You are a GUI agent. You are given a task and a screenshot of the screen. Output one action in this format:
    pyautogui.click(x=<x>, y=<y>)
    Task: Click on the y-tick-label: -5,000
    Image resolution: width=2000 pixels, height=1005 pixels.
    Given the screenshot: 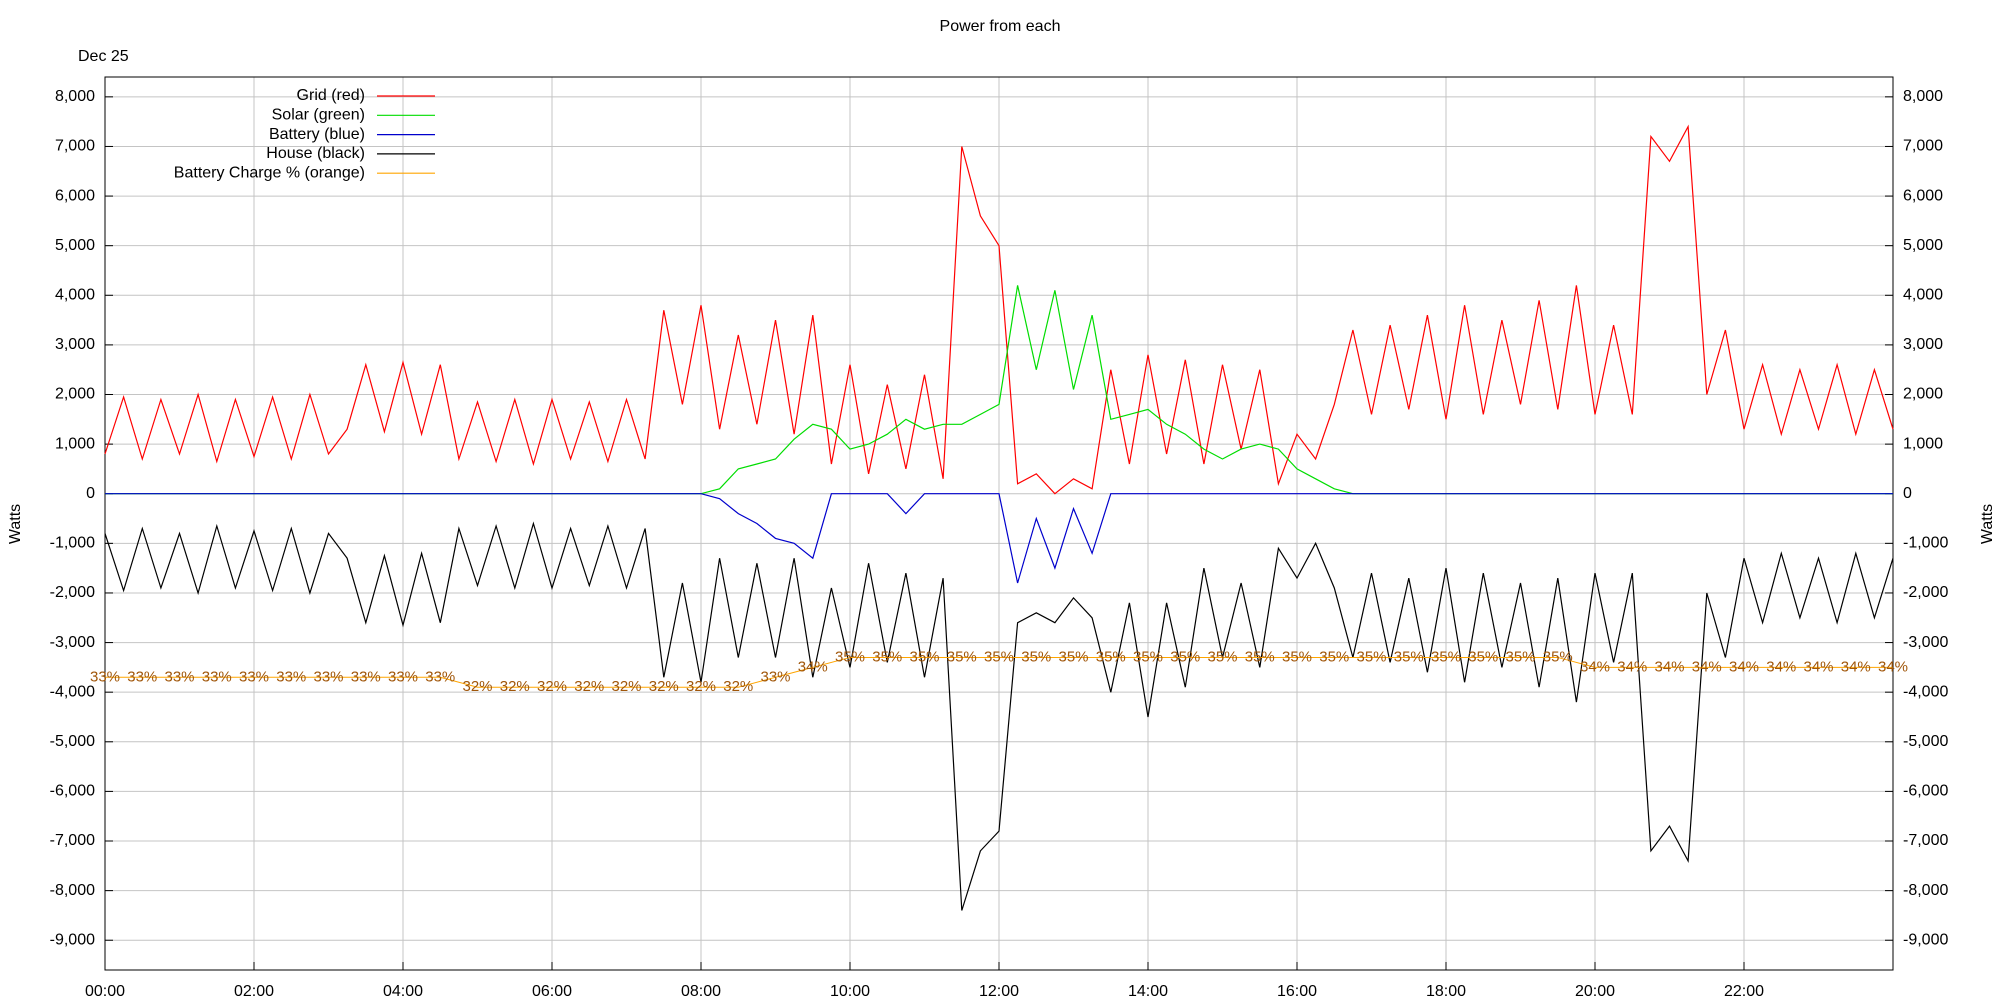 What is the action you would take?
    pyautogui.click(x=72, y=741)
    